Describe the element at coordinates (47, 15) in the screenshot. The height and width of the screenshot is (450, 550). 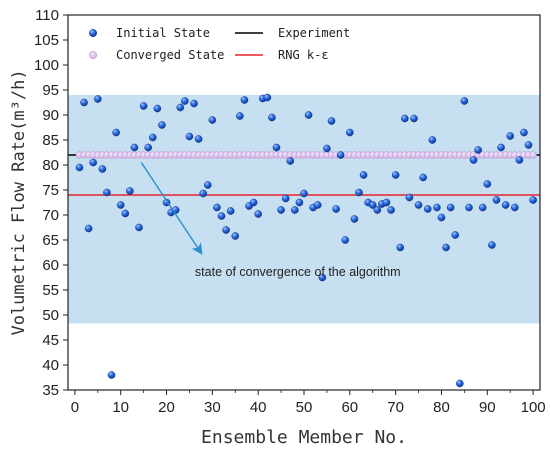
I see `y-tick-label: 110` at that location.